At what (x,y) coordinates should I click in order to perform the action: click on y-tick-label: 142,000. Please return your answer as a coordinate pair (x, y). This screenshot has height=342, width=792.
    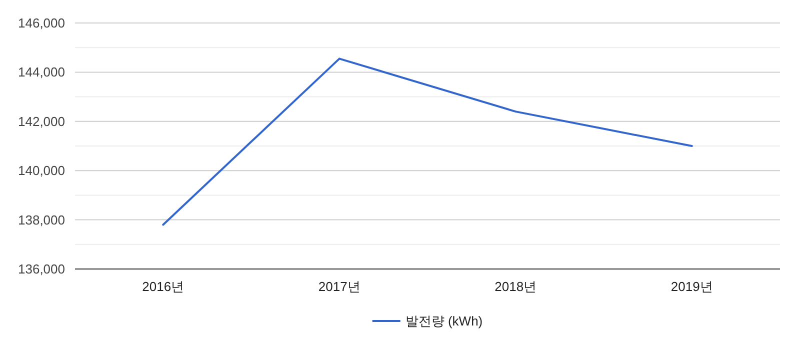
    Looking at the image, I should click on (41, 121).